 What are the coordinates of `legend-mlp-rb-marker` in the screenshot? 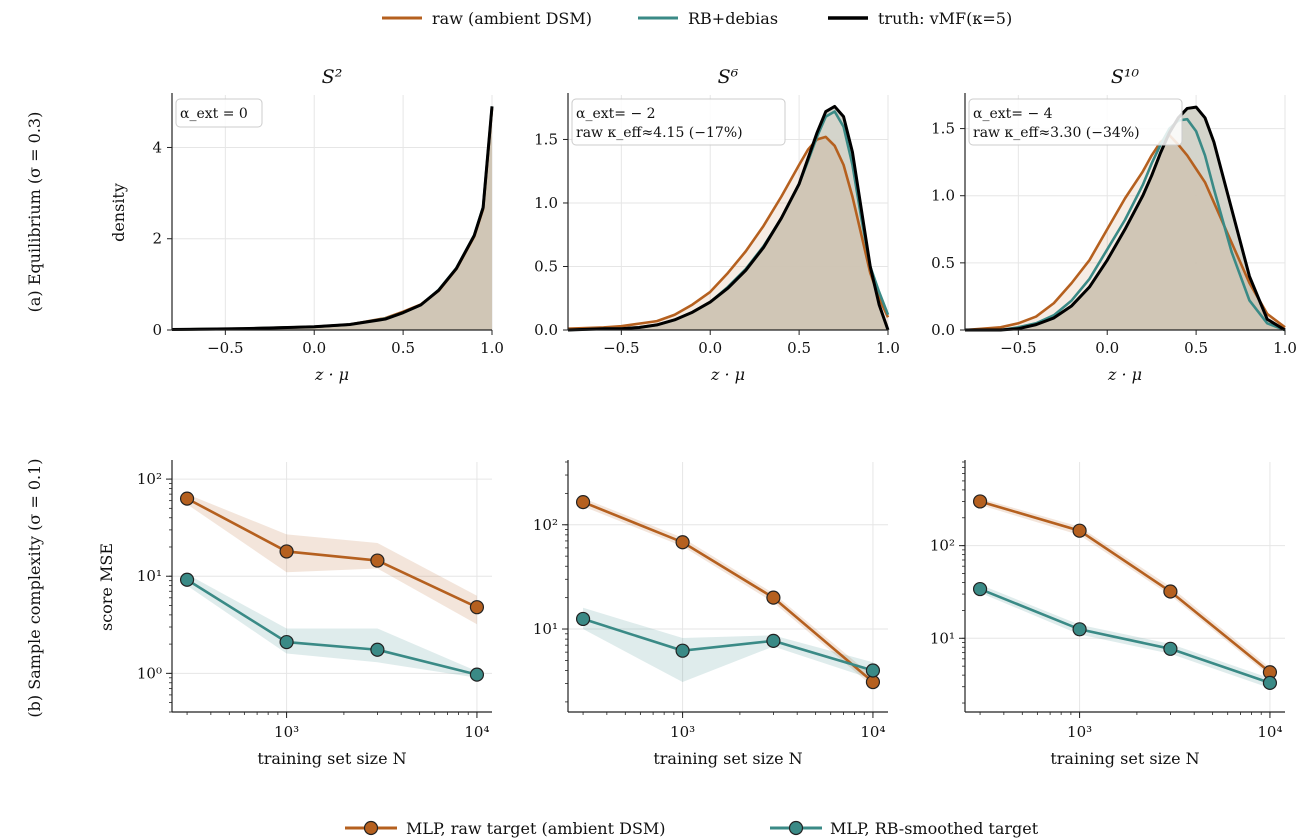 It's located at (796, 828).